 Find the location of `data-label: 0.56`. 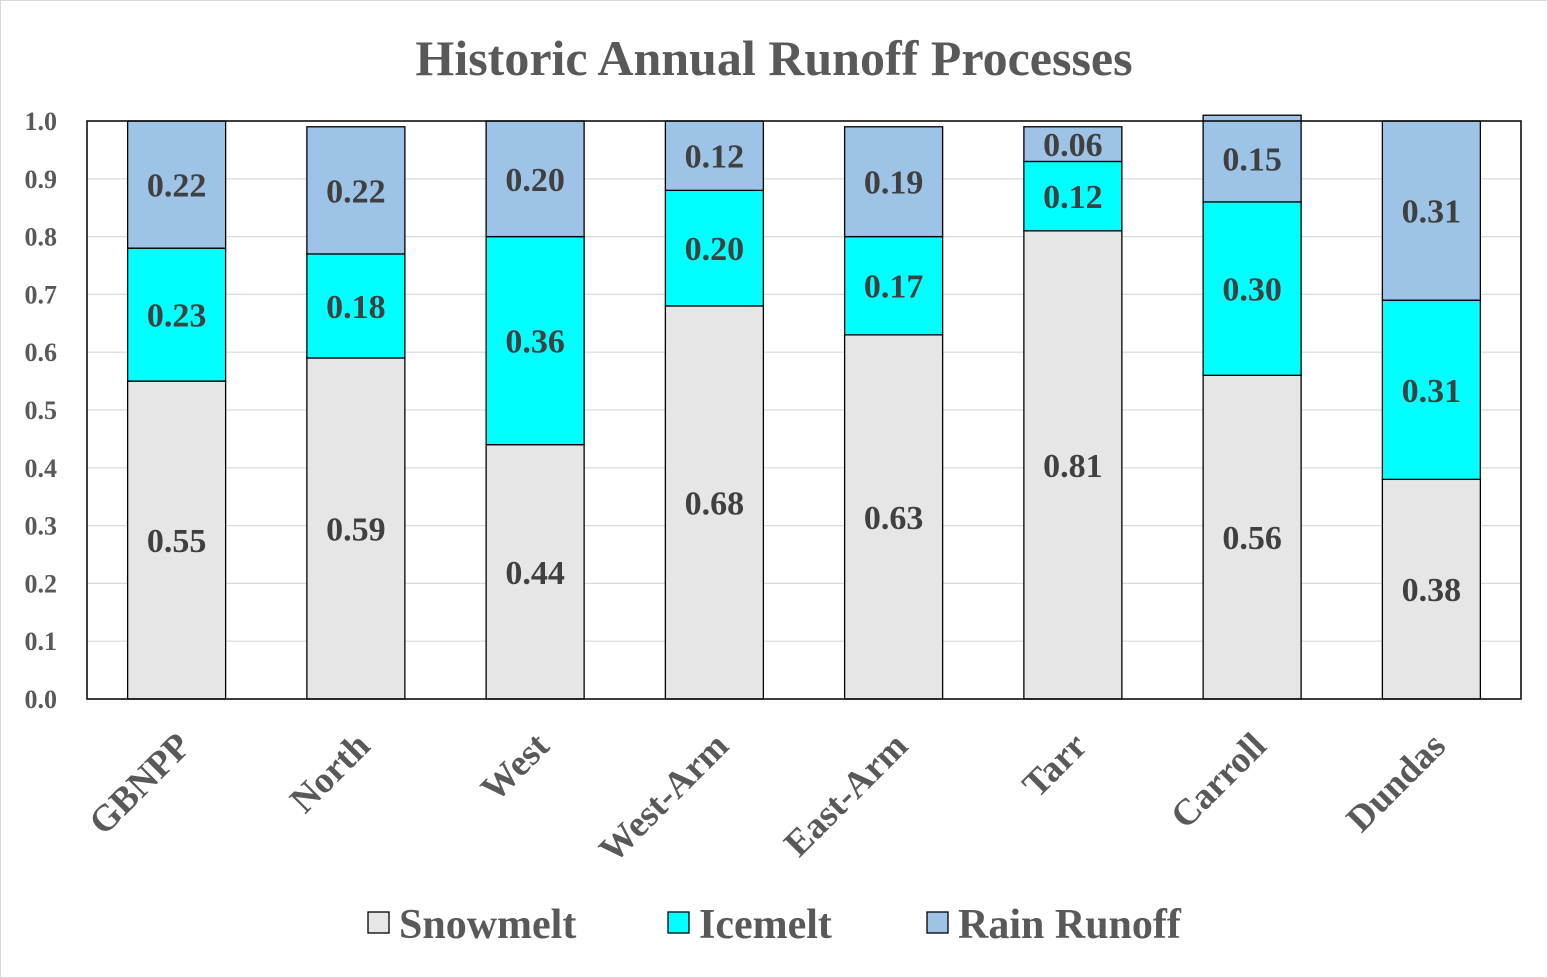

data-label: 0.56 is located at coordinates (1252, 538).